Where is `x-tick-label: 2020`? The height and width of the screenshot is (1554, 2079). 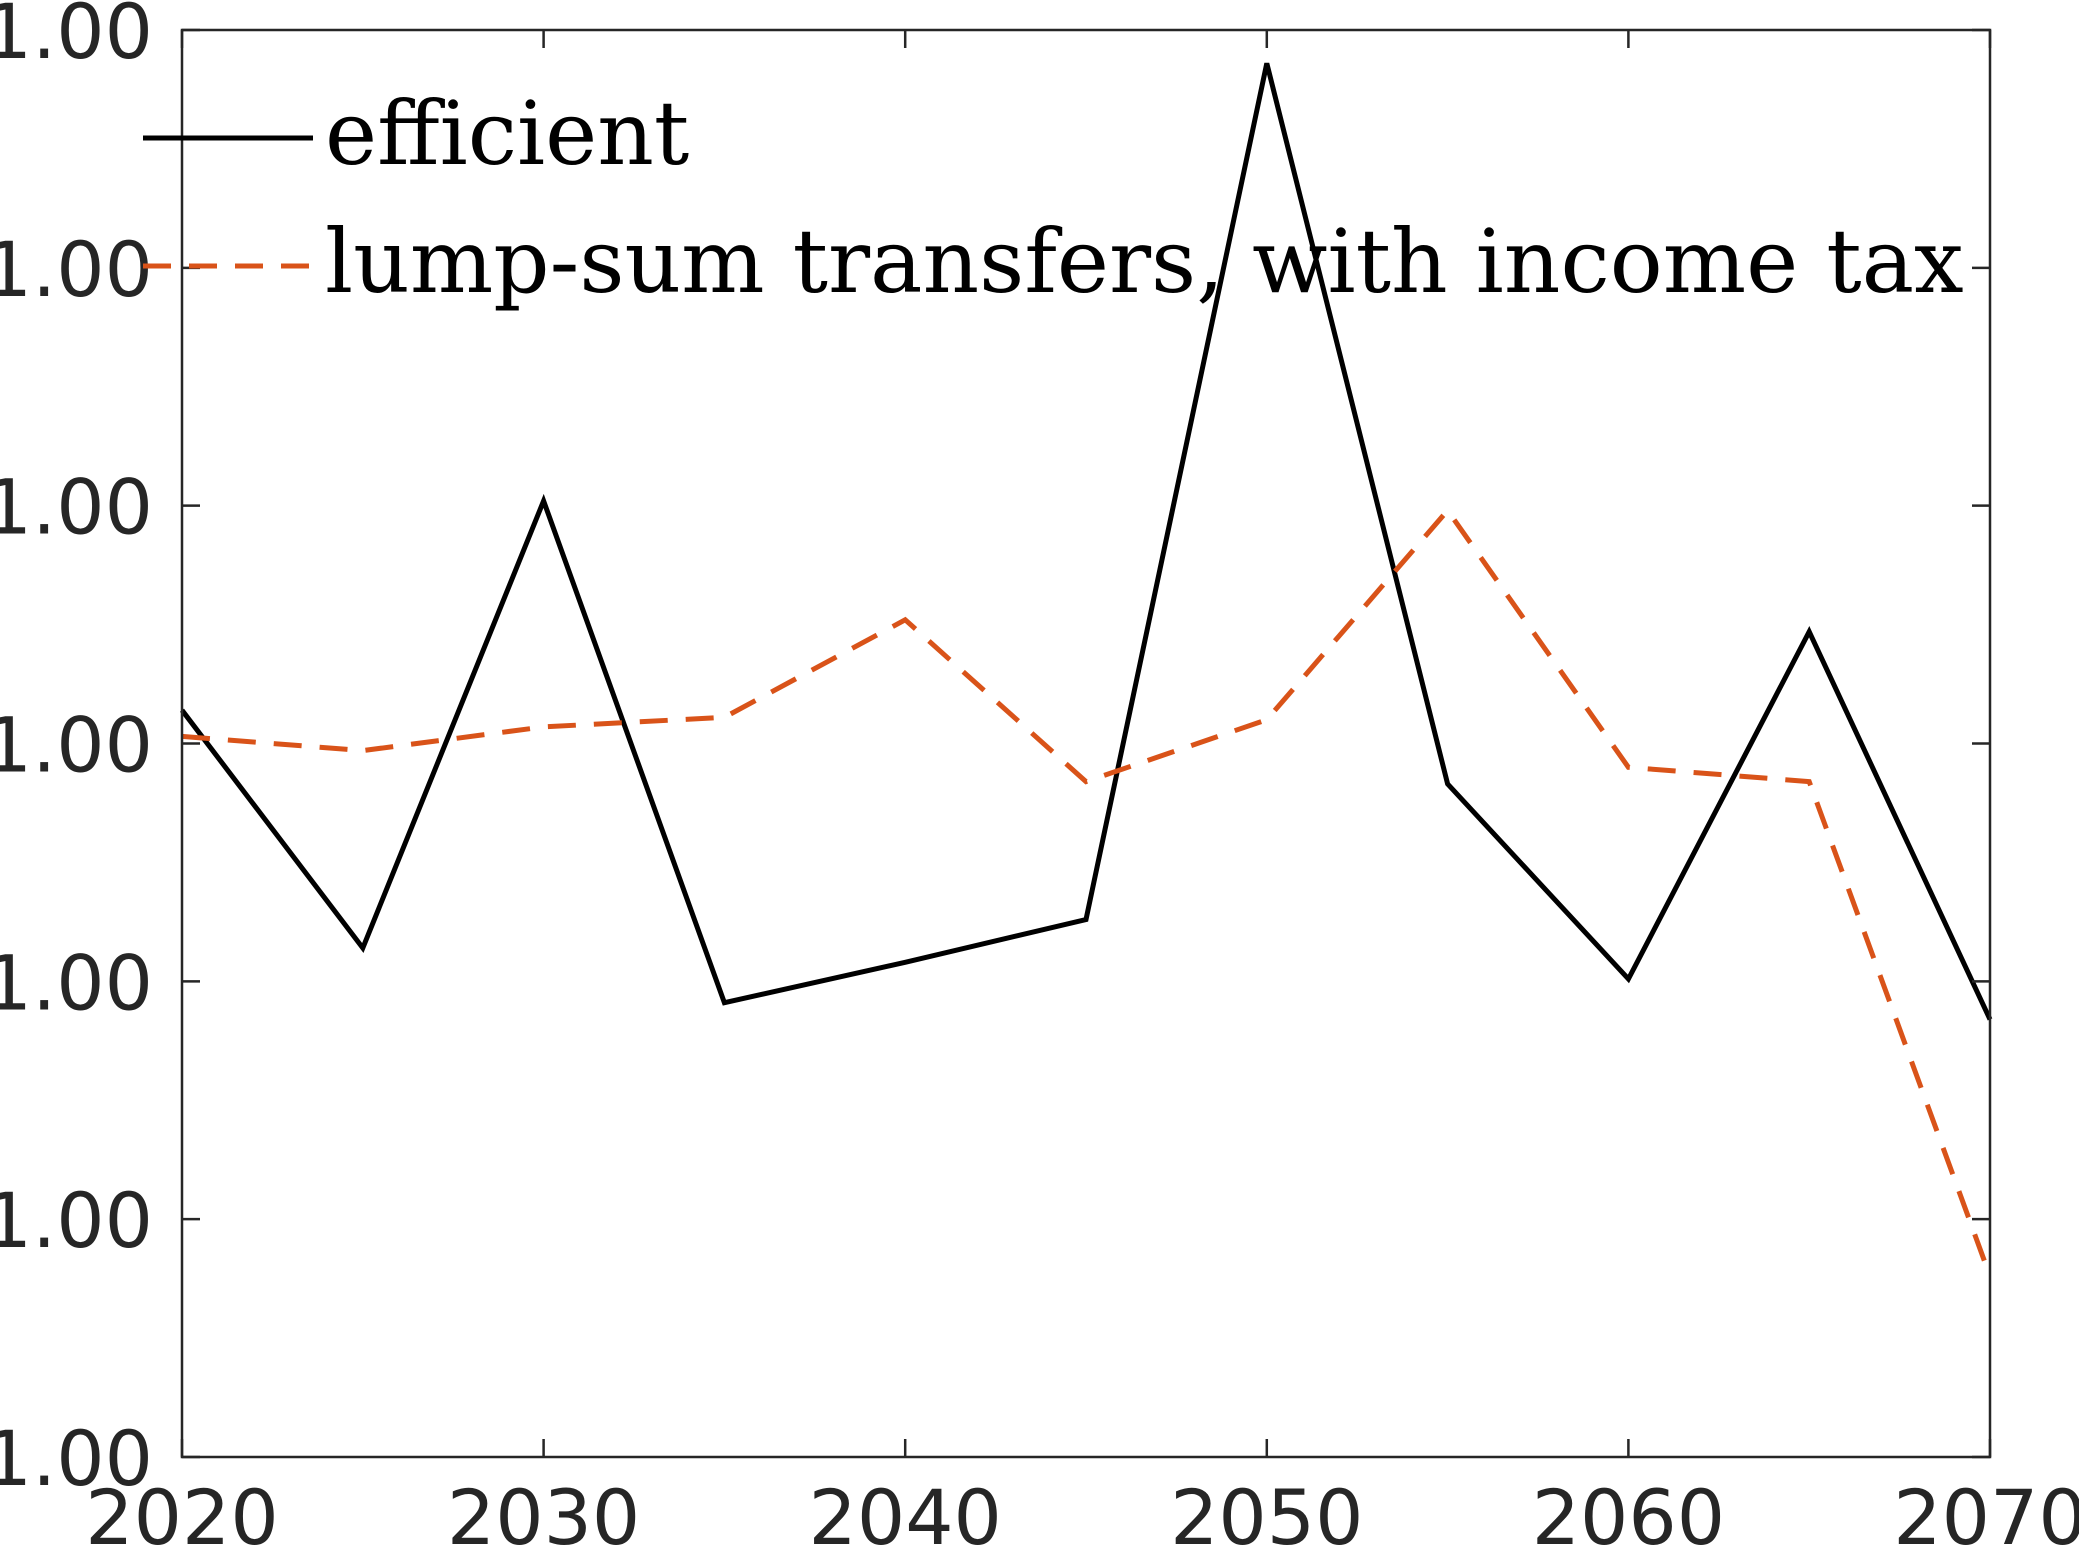 x-tick-label: 2020 is located at coordinates (181, 1513).